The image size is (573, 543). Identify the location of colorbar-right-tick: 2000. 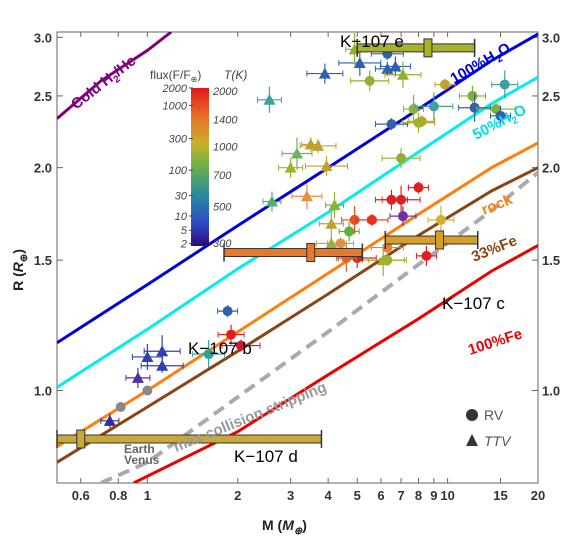
(225, 92).